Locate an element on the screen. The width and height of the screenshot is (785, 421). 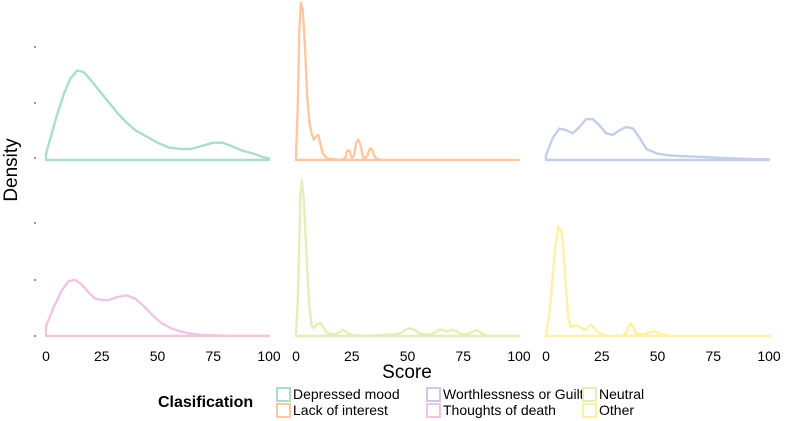
legend-item-other: Other is located at coordinates (608, 410).